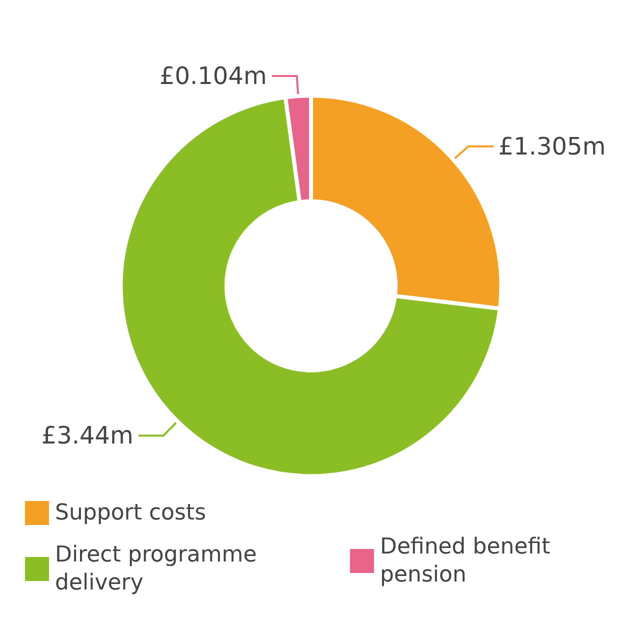 This screenshot has height=620, width=622. I want to click on data-label: £1.305m, so click(552, 146).